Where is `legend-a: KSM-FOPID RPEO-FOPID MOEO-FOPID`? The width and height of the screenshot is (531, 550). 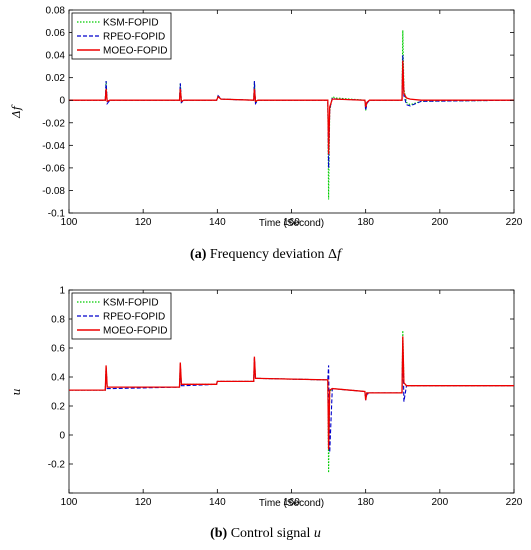 legend-a: KSM-FOPID RPEO-FOPID MOEO-FOPID is located at coordinates (121, 36).